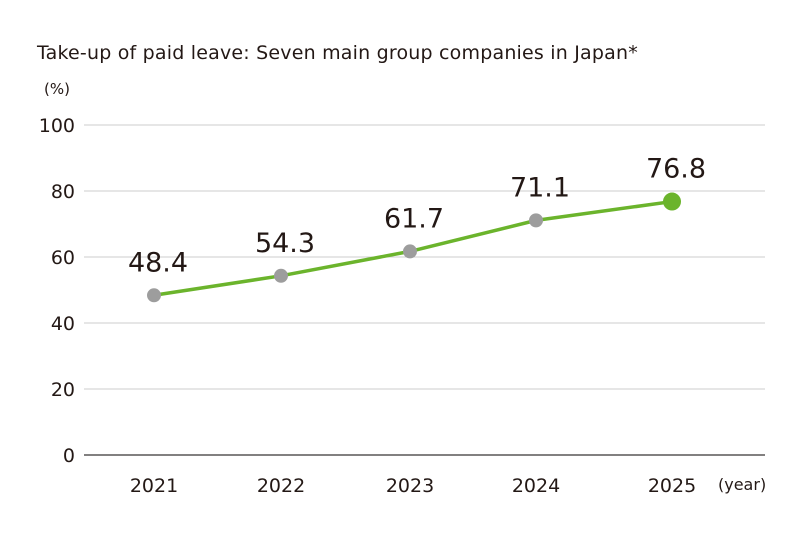  What do you see at coordinates (63, 192) in the screenshot?
I see `y-tick-label: 80` at bounding box center [63, 192].